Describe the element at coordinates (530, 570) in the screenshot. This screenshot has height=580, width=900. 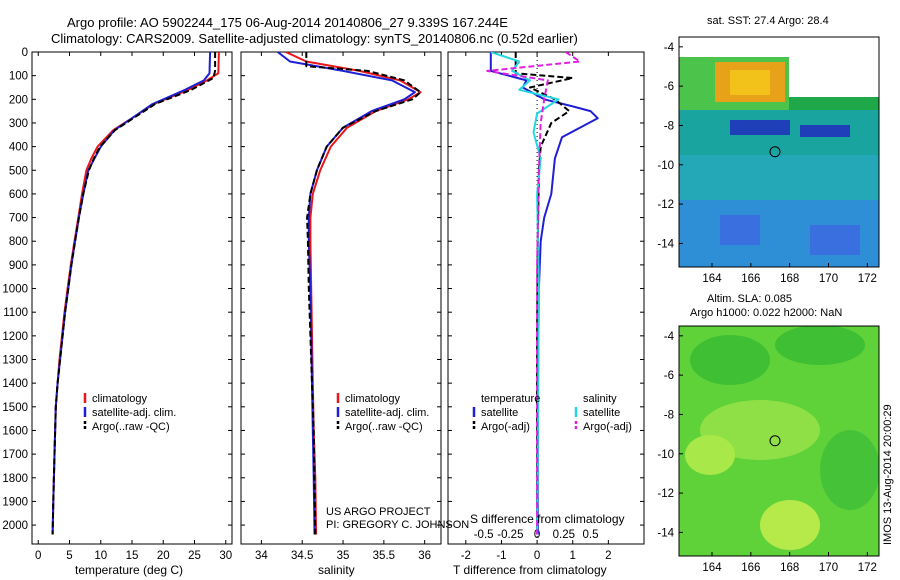
I see `t-difference-axis-label: T difference from climatology` at that location.